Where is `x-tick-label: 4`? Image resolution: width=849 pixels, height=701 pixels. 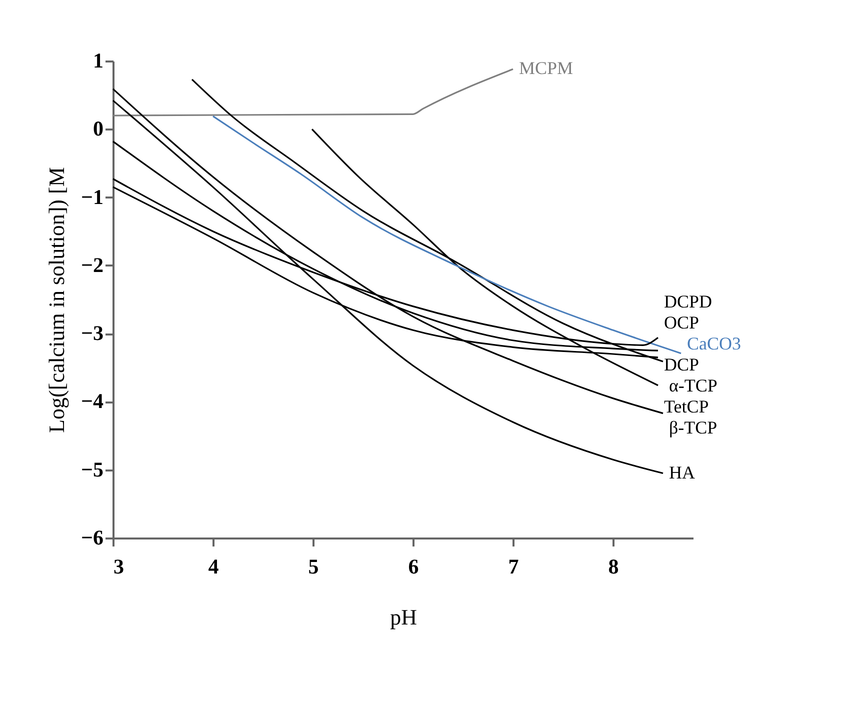
x-tick-label: 4 is located at coordinates (214, 566).